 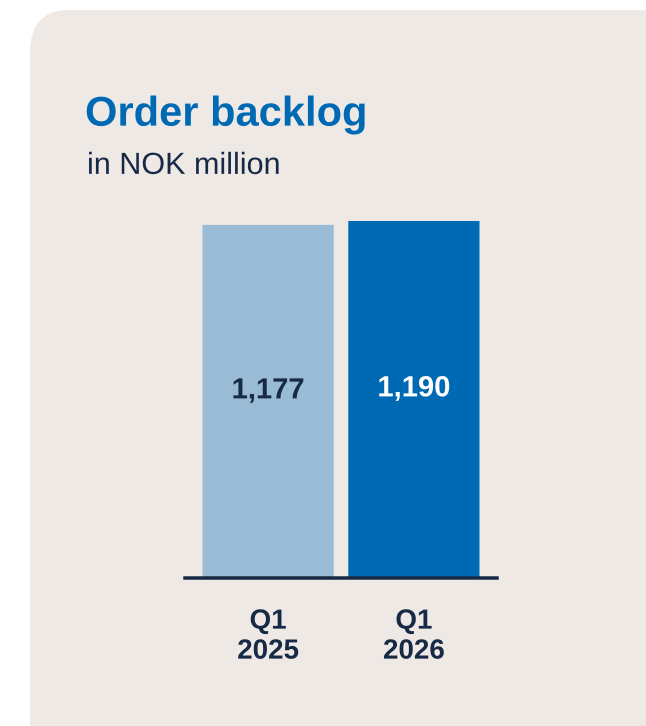 I want to click on data-label: 1,177, so click(x=268, y=390).